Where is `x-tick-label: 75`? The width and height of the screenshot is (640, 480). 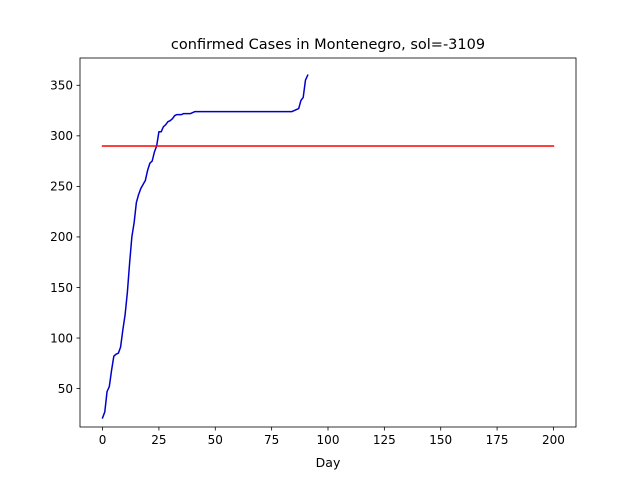
x-tick-label: 75 is located at coordinates (271, 440).